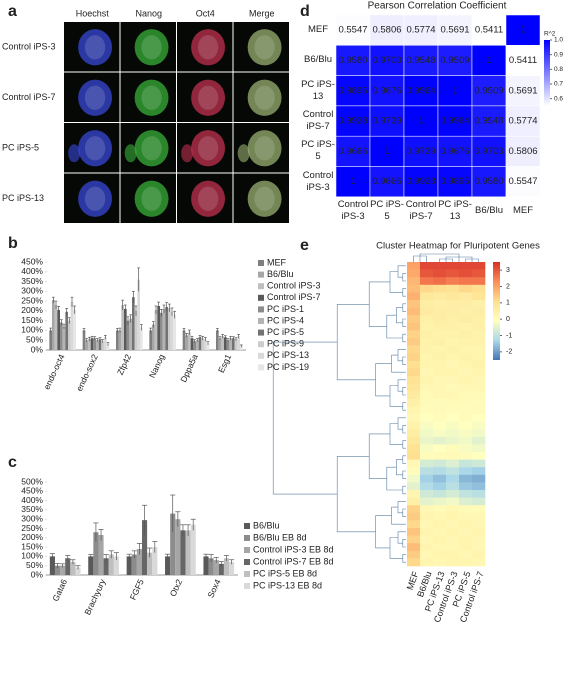  What do you see at coordinates (157, 365) in the screenshot?
I see `x-tick-label: Nanog` at bounding box center [157, 365].